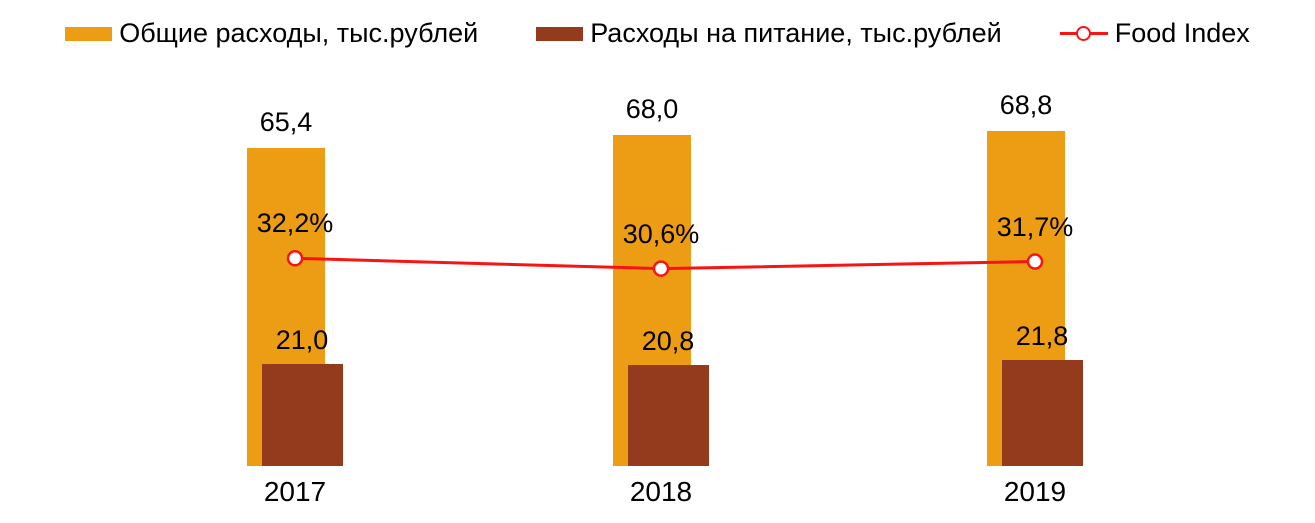  I want to click on food-index-label-2017: 32,2%, so click(295, 223).